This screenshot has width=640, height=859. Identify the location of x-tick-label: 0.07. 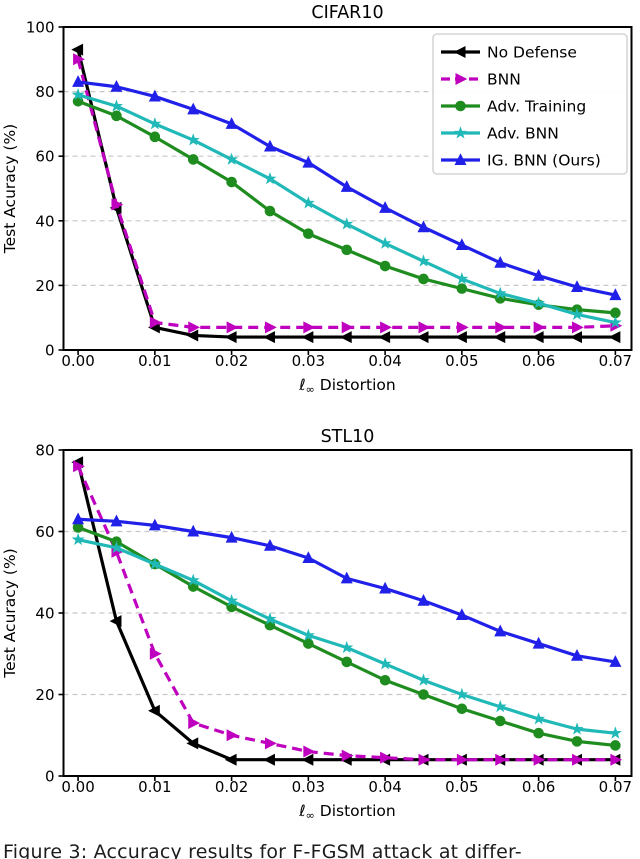
(615, 361).